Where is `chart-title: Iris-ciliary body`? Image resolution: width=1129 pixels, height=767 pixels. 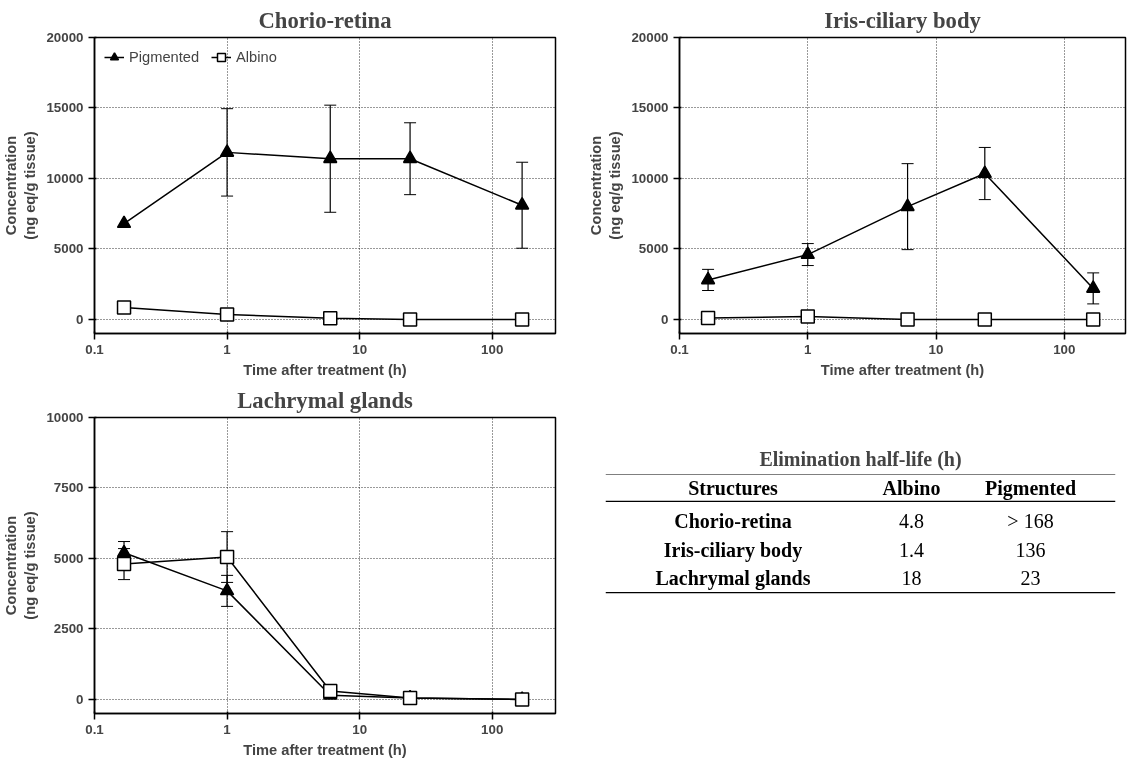 chart-title: Iris-ciliary body is located at coordinates (903, 20).